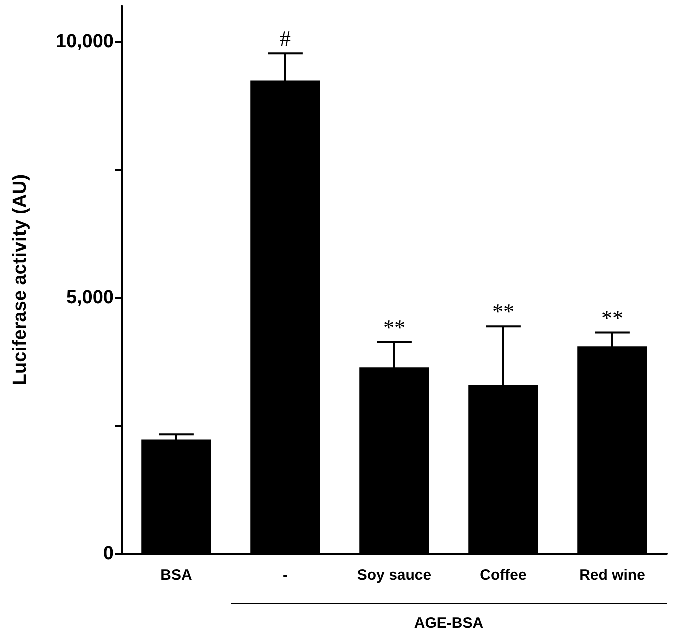 This screenshot has width=679, height=644. What do you see at coordinates (613, 575) in the screenshot?
I see `x-tick-label: Red wine` at bounding box center [613, 575].